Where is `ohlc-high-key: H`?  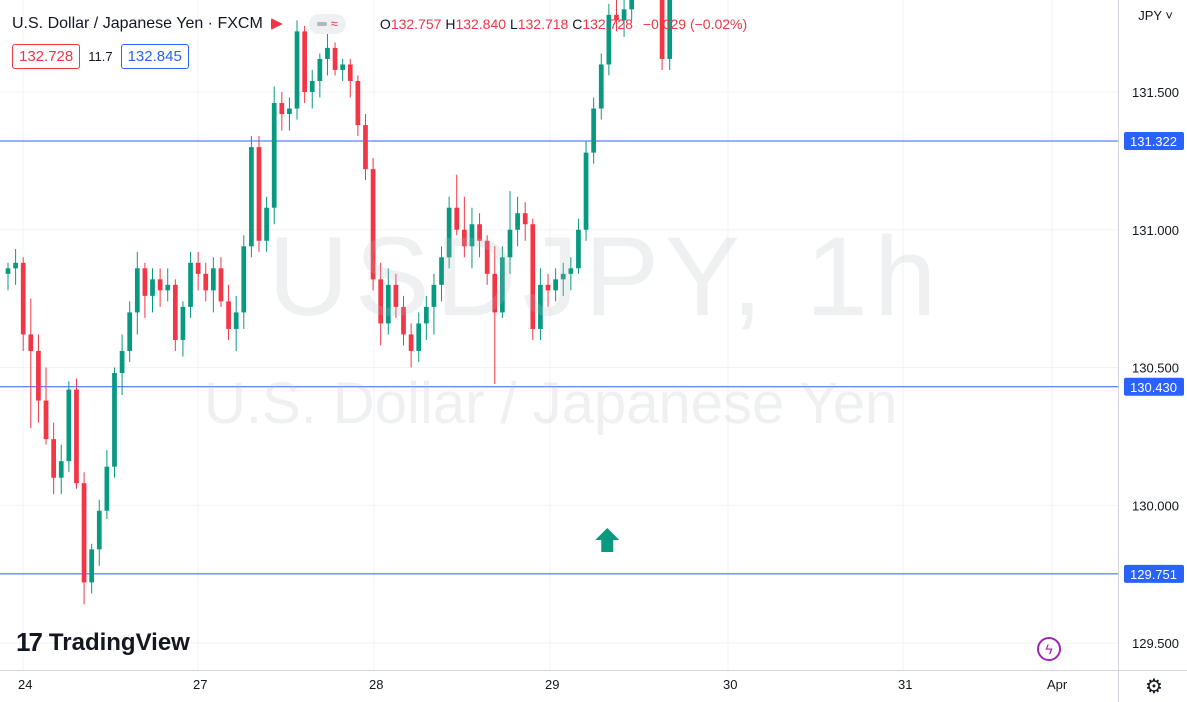
ohlc-high-key: H is located at coordinates (450, 24).